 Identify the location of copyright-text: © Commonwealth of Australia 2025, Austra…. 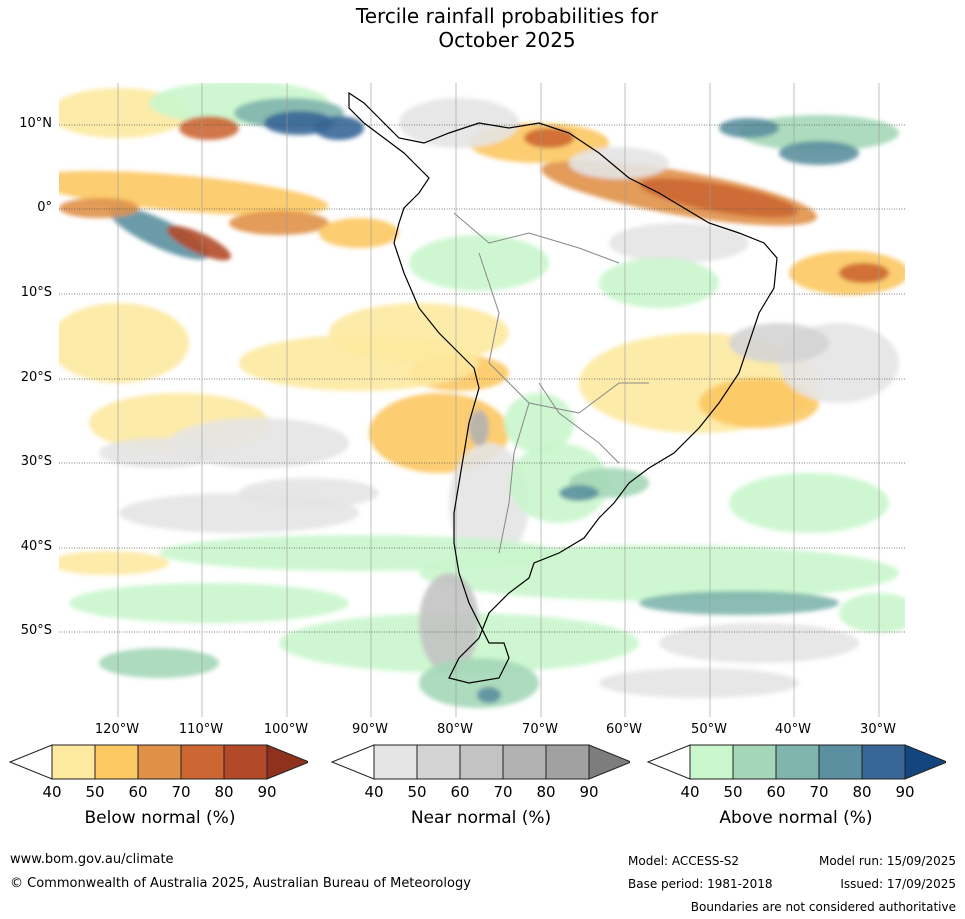
(240, 883).